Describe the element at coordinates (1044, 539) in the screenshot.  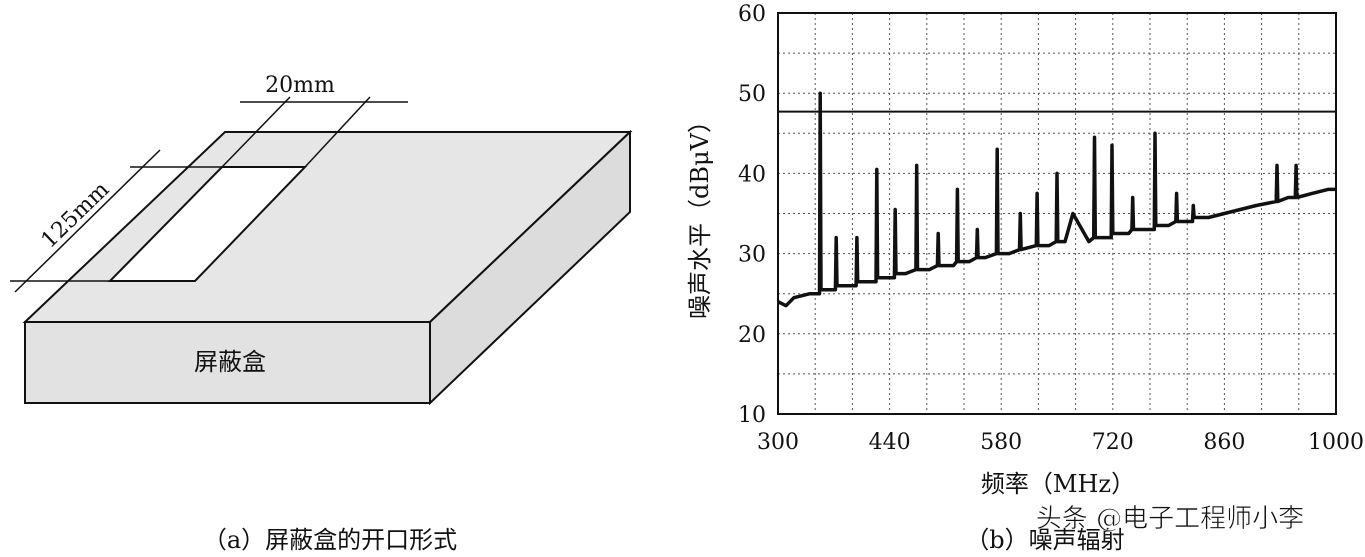
I see `caption-b: （b）噪声辐射` at that location.